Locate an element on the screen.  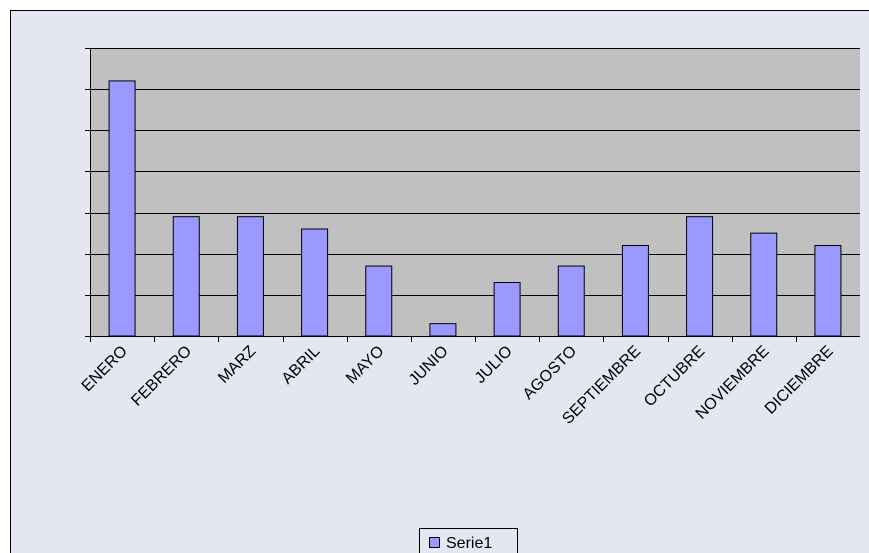
legend-label: Serie1 is located at coordinates (469, 543).